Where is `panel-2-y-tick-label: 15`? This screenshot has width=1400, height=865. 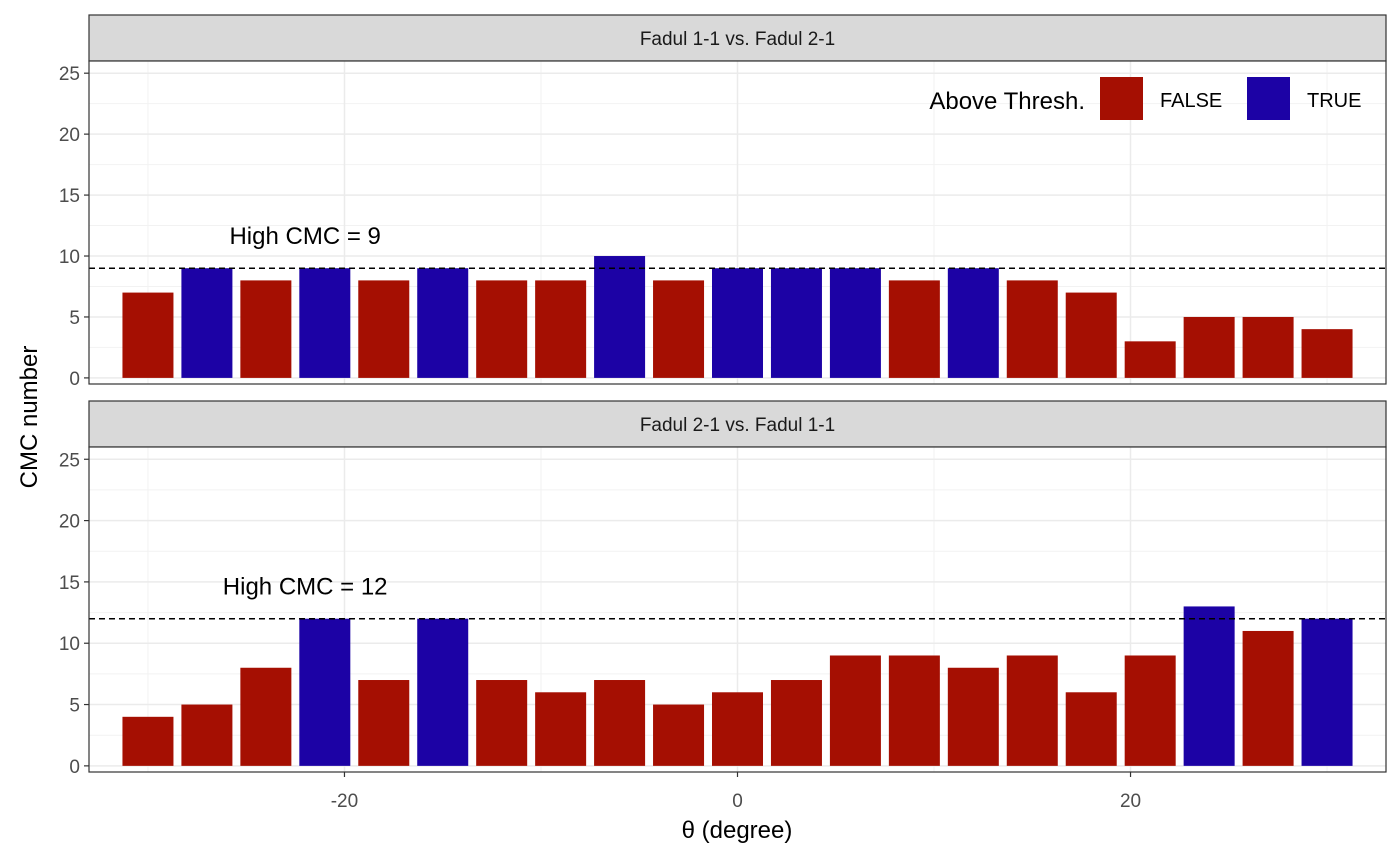 panel-2-y-tick-label: 15 is located at coordinates (69, 583).